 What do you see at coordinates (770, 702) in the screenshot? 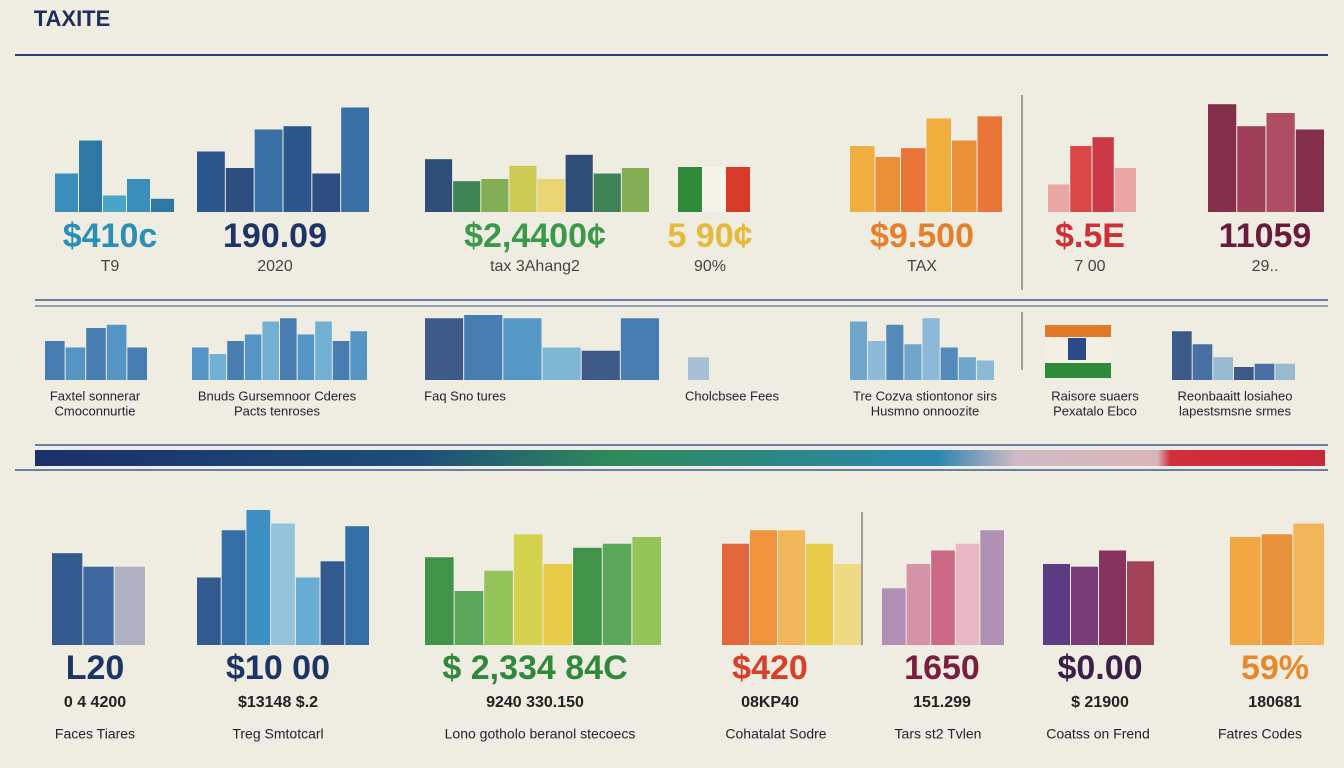
I see `panel-sub: 08KP40` at bounding box center [770, 702].